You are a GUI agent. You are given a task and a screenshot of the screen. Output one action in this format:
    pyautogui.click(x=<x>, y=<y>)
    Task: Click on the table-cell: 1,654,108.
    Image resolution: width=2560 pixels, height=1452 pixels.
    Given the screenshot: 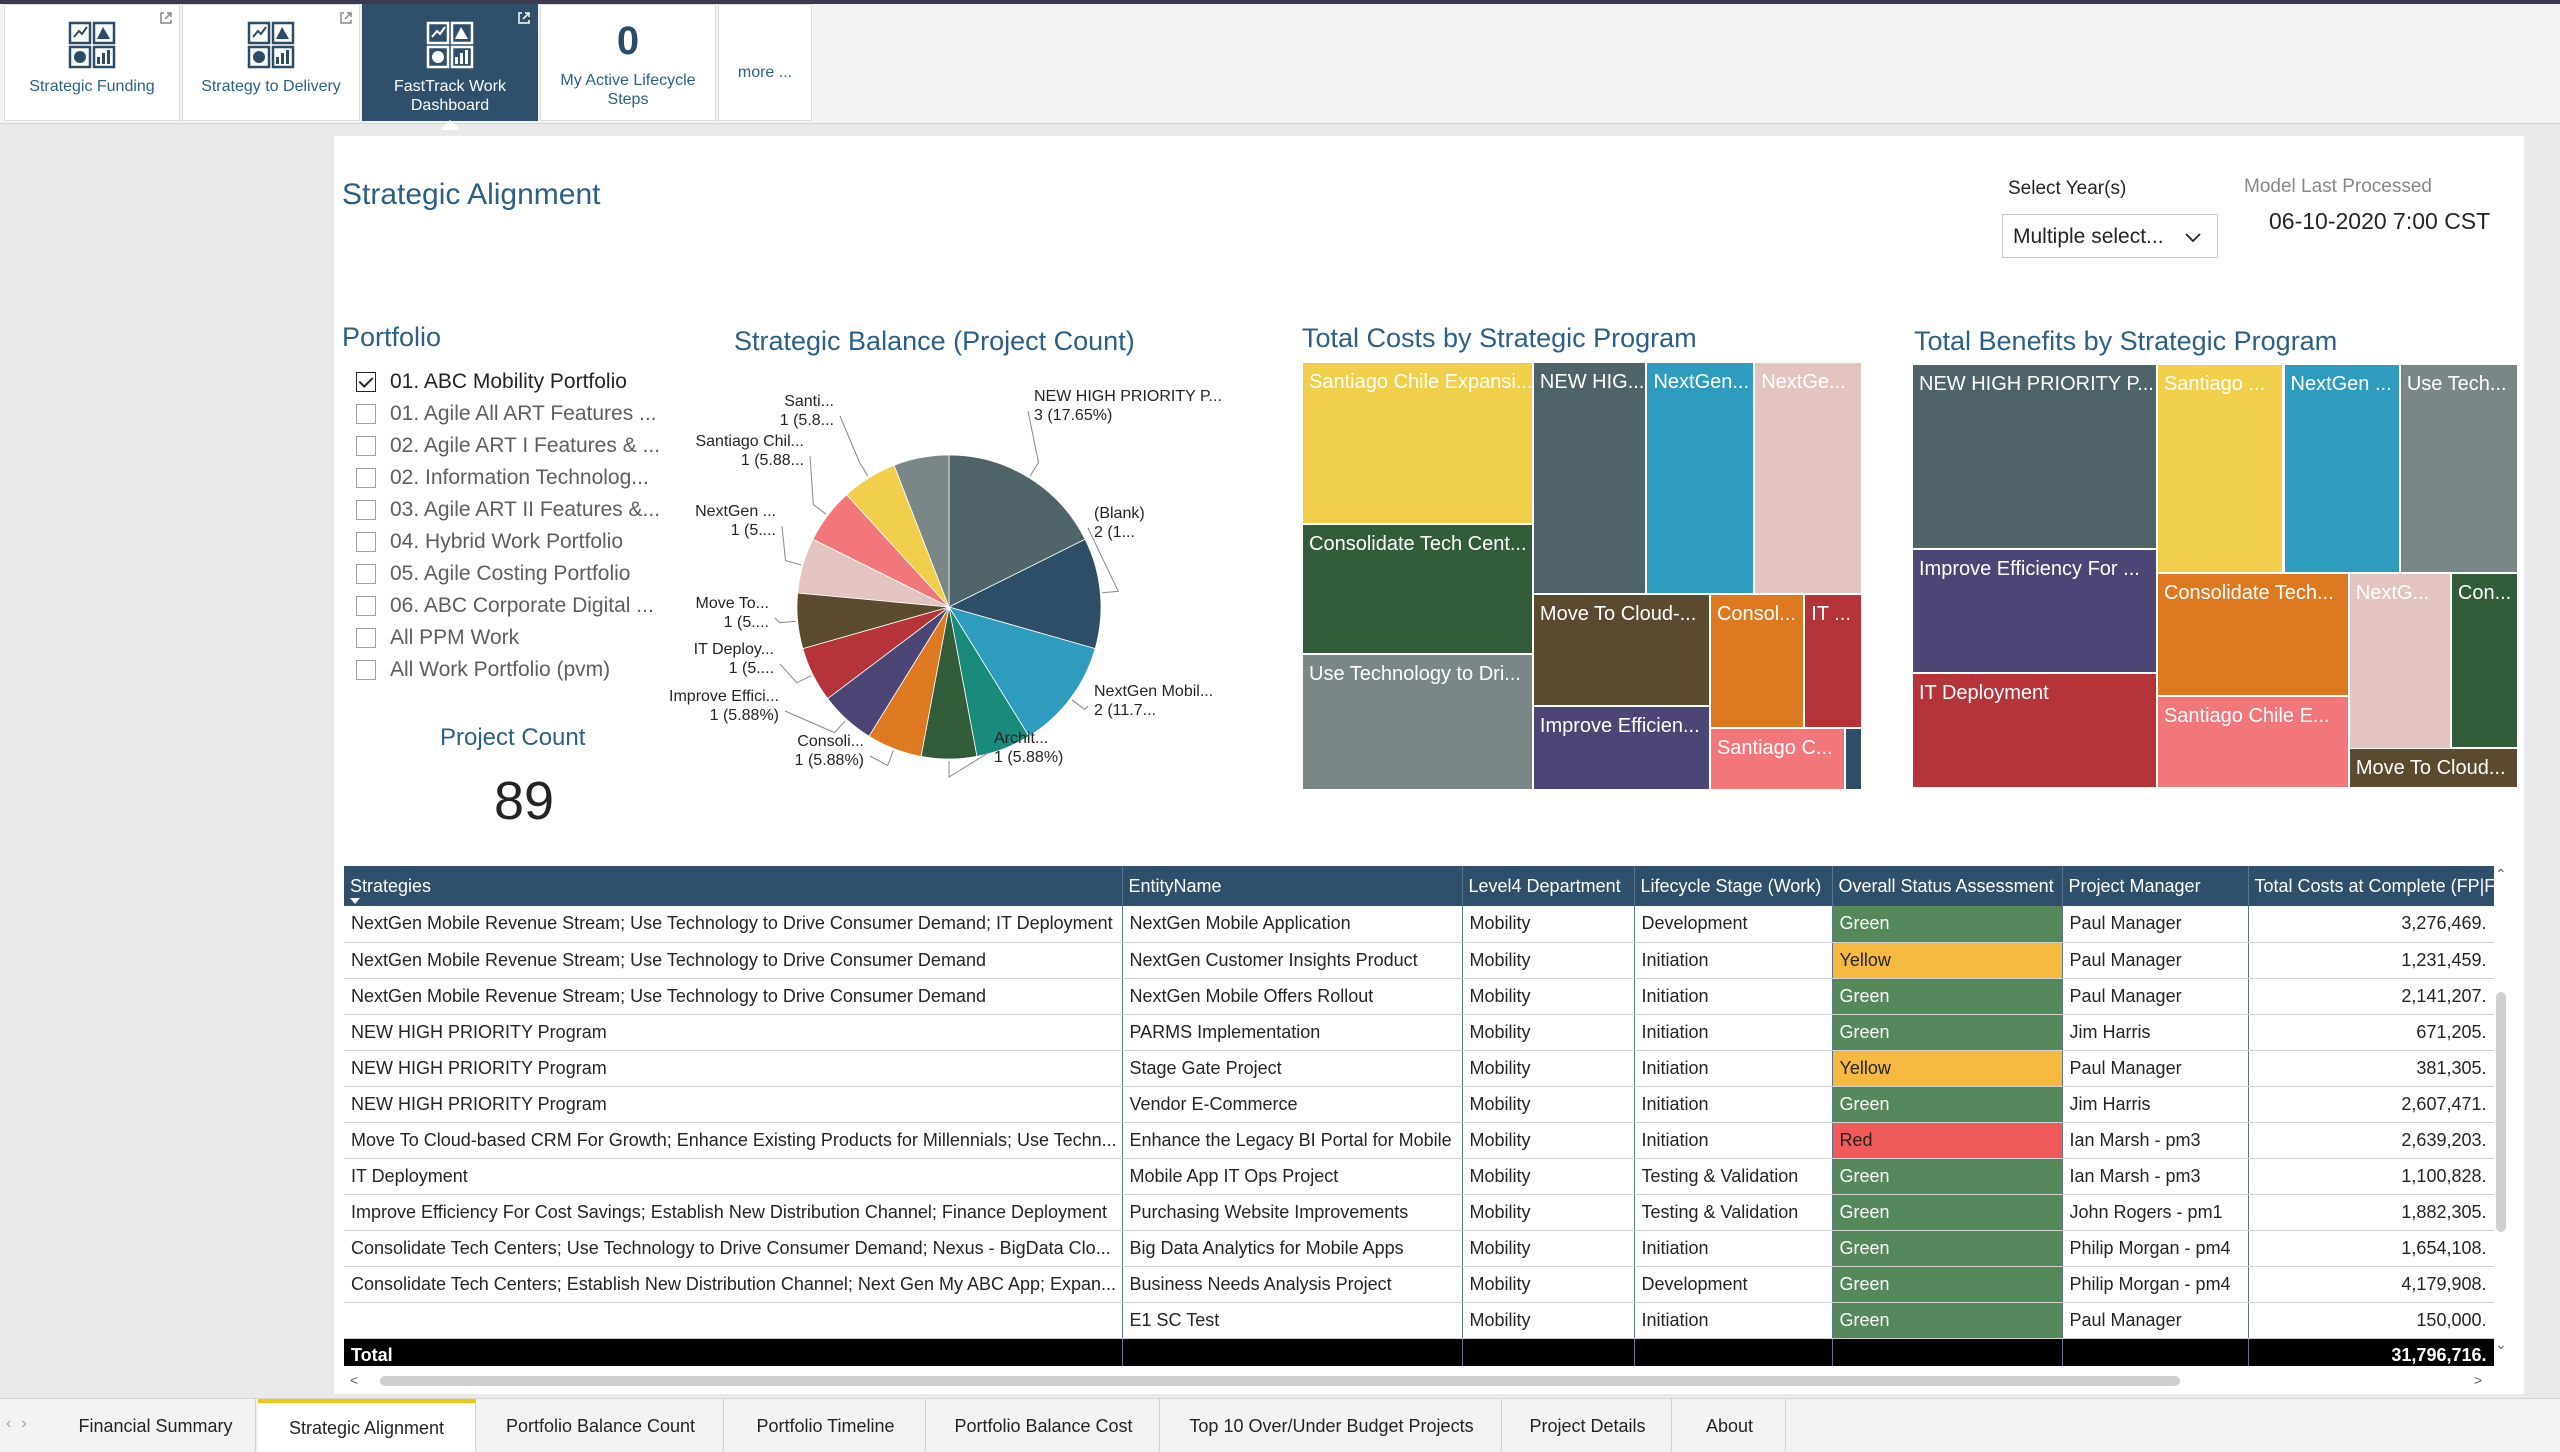 What is the action you would take?
    pyautogui.click(x=2371, y=1248)
    